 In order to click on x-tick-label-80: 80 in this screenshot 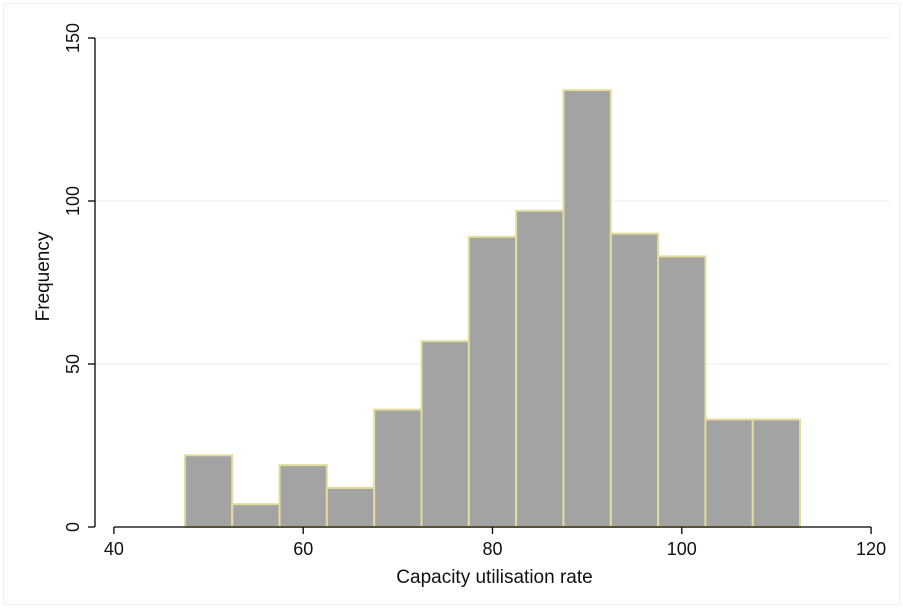, I will do `click(492, 549)`.